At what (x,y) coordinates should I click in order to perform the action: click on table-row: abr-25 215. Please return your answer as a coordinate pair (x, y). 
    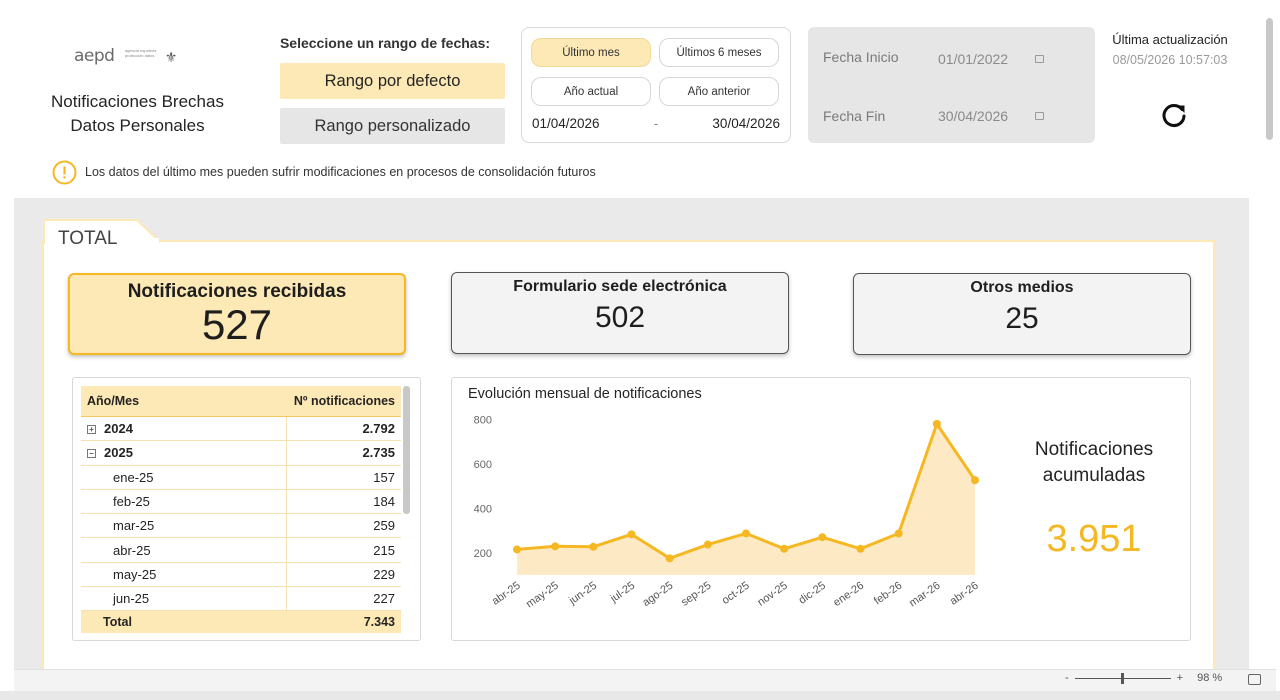
    Looking at the image, I should click on (241, 550).